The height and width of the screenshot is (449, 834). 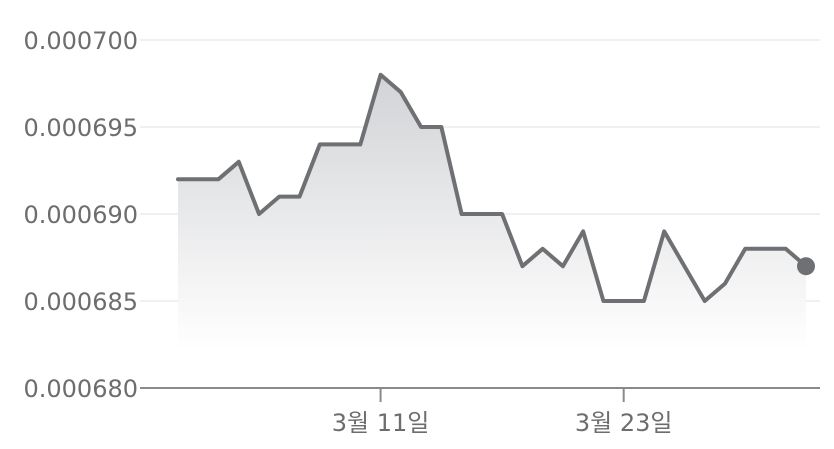 I want to click on y-tick-label: 0.000685, so click(x=80, y=302).